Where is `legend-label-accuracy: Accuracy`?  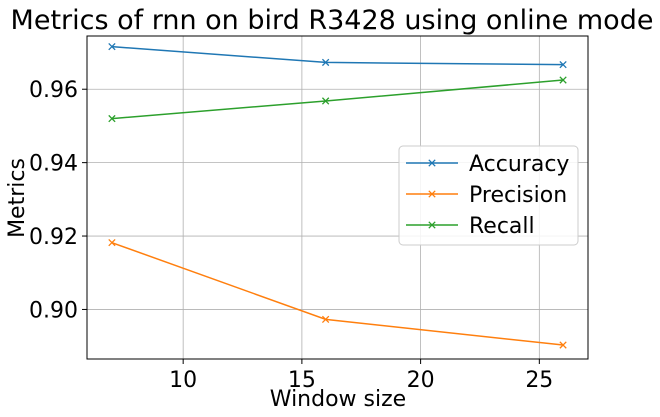 legend-label-accuracy: Accuracy is located at coordinates (519, 164).